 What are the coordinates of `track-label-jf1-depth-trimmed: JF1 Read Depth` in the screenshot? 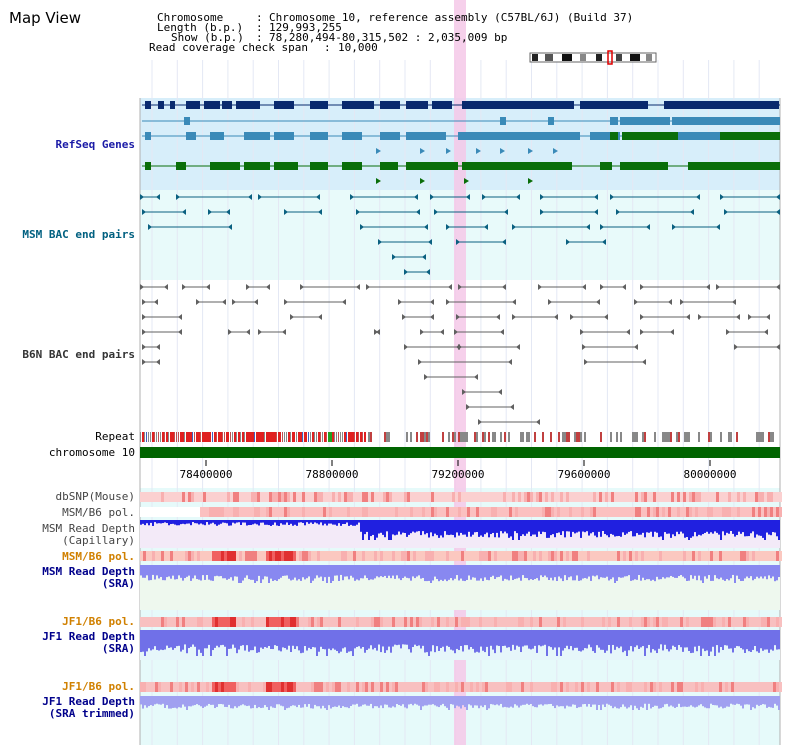 It's located at (88, 701).